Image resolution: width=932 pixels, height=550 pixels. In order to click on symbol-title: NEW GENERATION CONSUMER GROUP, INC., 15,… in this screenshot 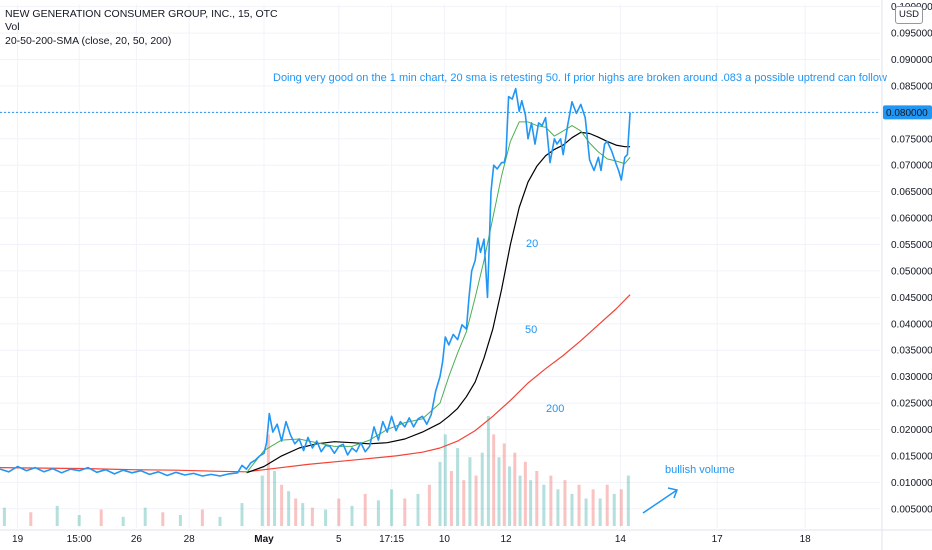, I will do `click(141, 14)`.